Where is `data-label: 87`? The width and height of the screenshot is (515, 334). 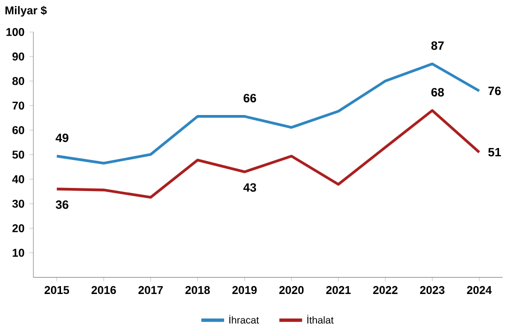 data-label: 87 is located at coordinates (437, 45).